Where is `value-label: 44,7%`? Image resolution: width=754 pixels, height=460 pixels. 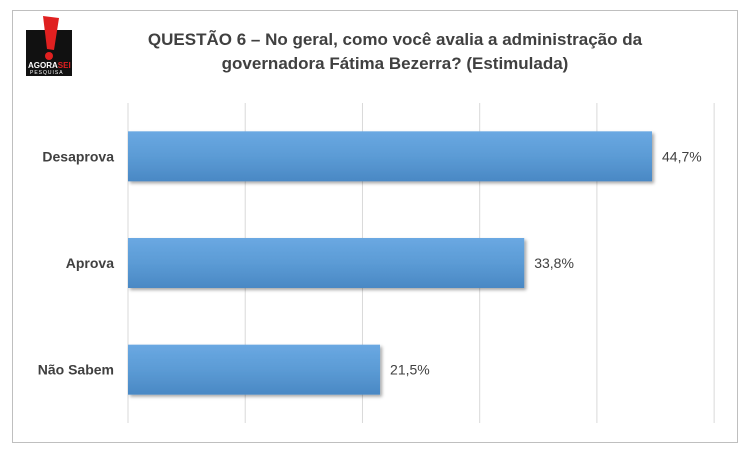
value-label: 44,7% is located at coordinates (682, 156).